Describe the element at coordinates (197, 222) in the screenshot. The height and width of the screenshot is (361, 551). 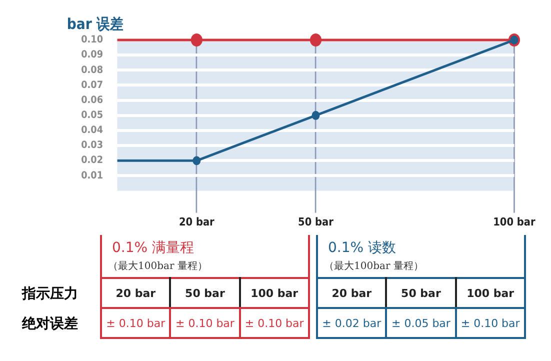
I see `x-tick-label: 20 bar` at that location.